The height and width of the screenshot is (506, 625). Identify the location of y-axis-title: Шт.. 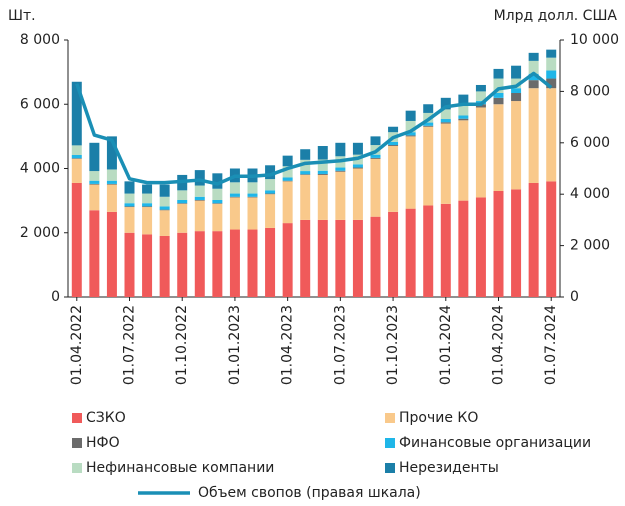
(22, 16).